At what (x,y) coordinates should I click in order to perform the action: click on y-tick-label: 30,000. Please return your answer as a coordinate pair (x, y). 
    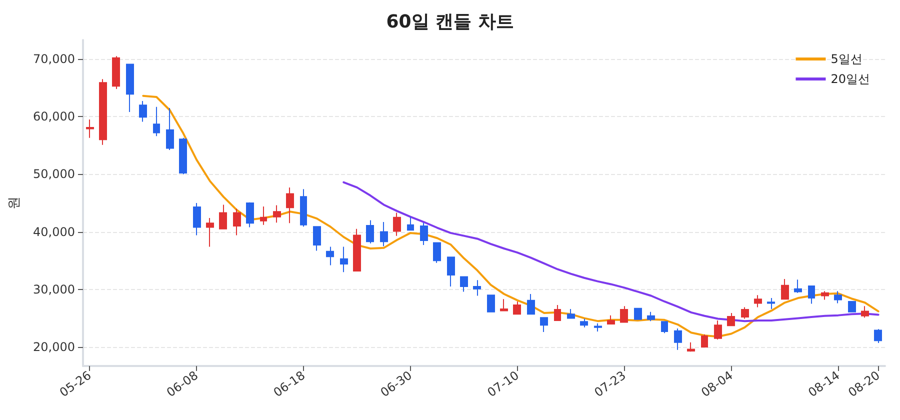
    Looking at the image, I should click on (54, 289).